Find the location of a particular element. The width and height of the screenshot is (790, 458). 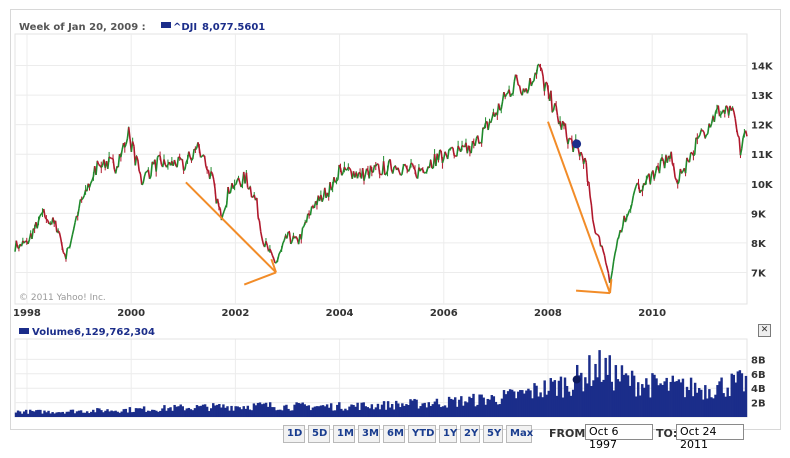

volume-tick-label: 8B is located at coordinates (758, 360).